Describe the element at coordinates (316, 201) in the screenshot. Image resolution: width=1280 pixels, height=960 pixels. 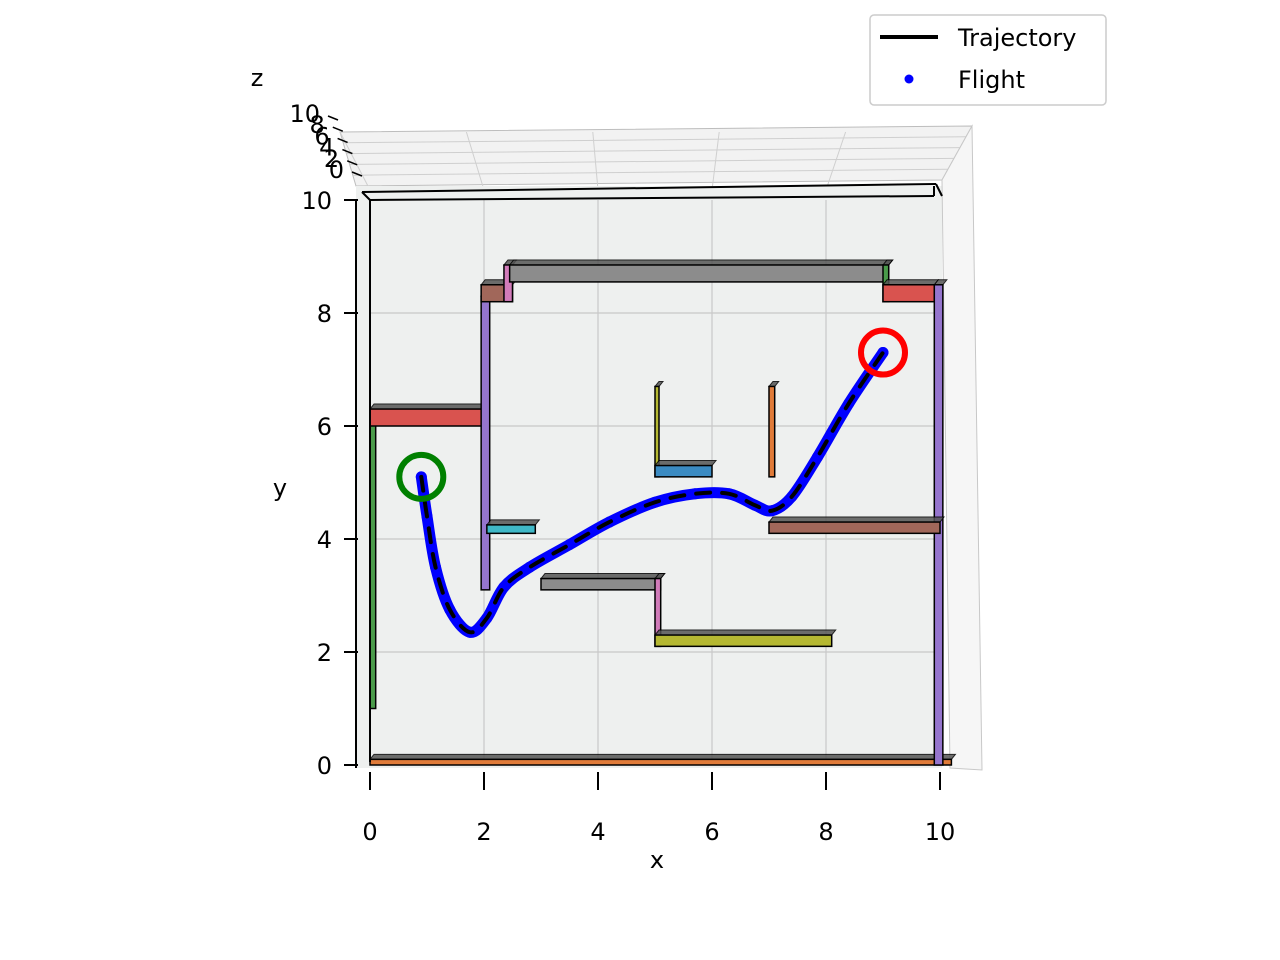
I see `y-tick-label: 10` at that location.